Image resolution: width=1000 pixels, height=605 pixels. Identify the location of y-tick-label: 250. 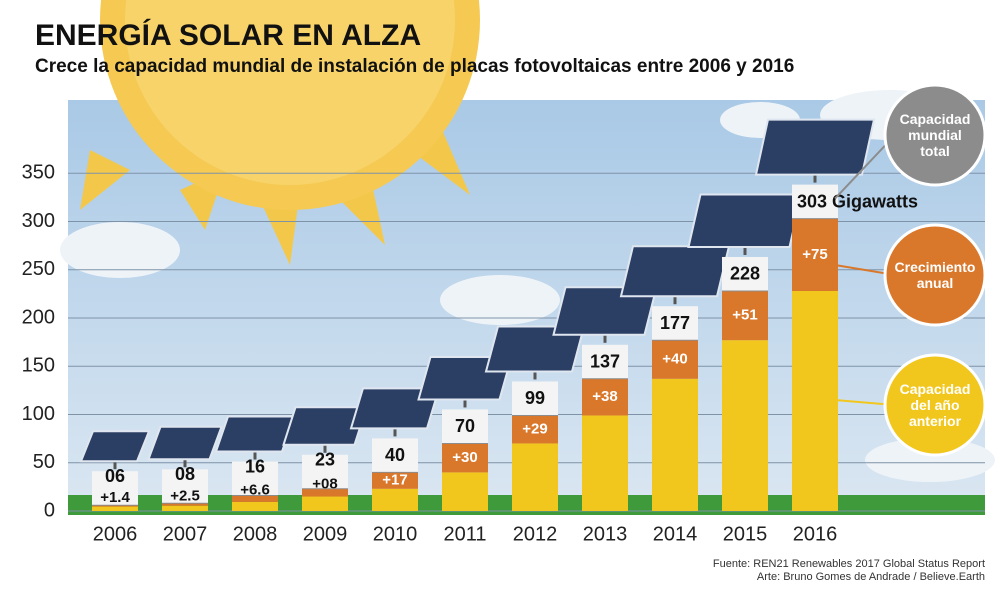
(38, 269).